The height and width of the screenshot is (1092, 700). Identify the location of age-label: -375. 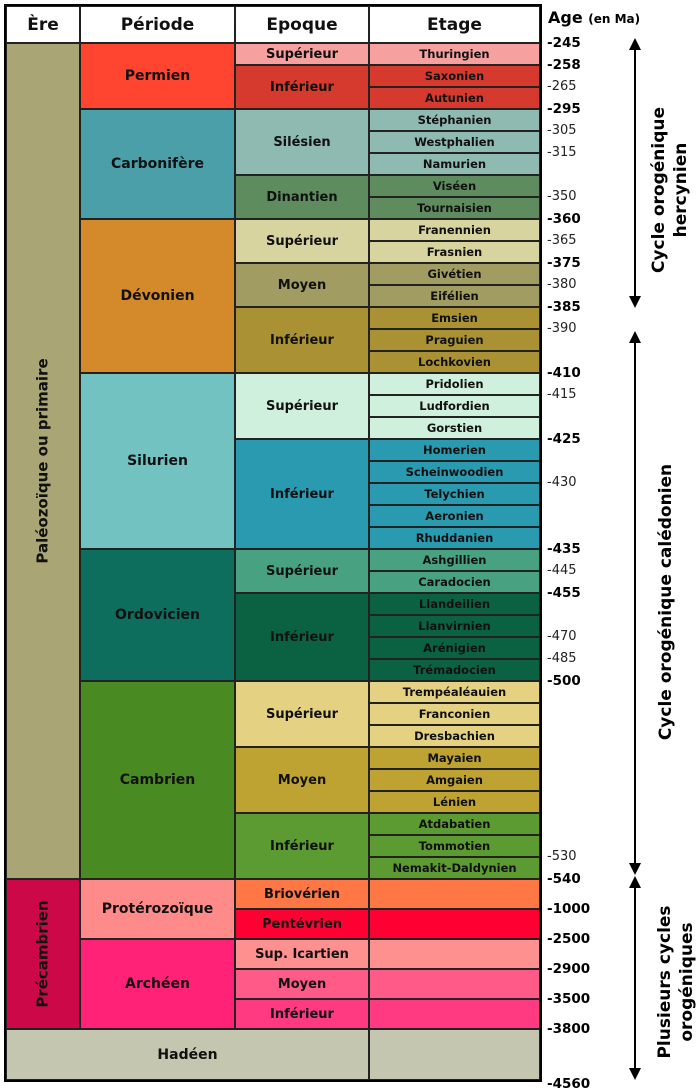
(564, 263).